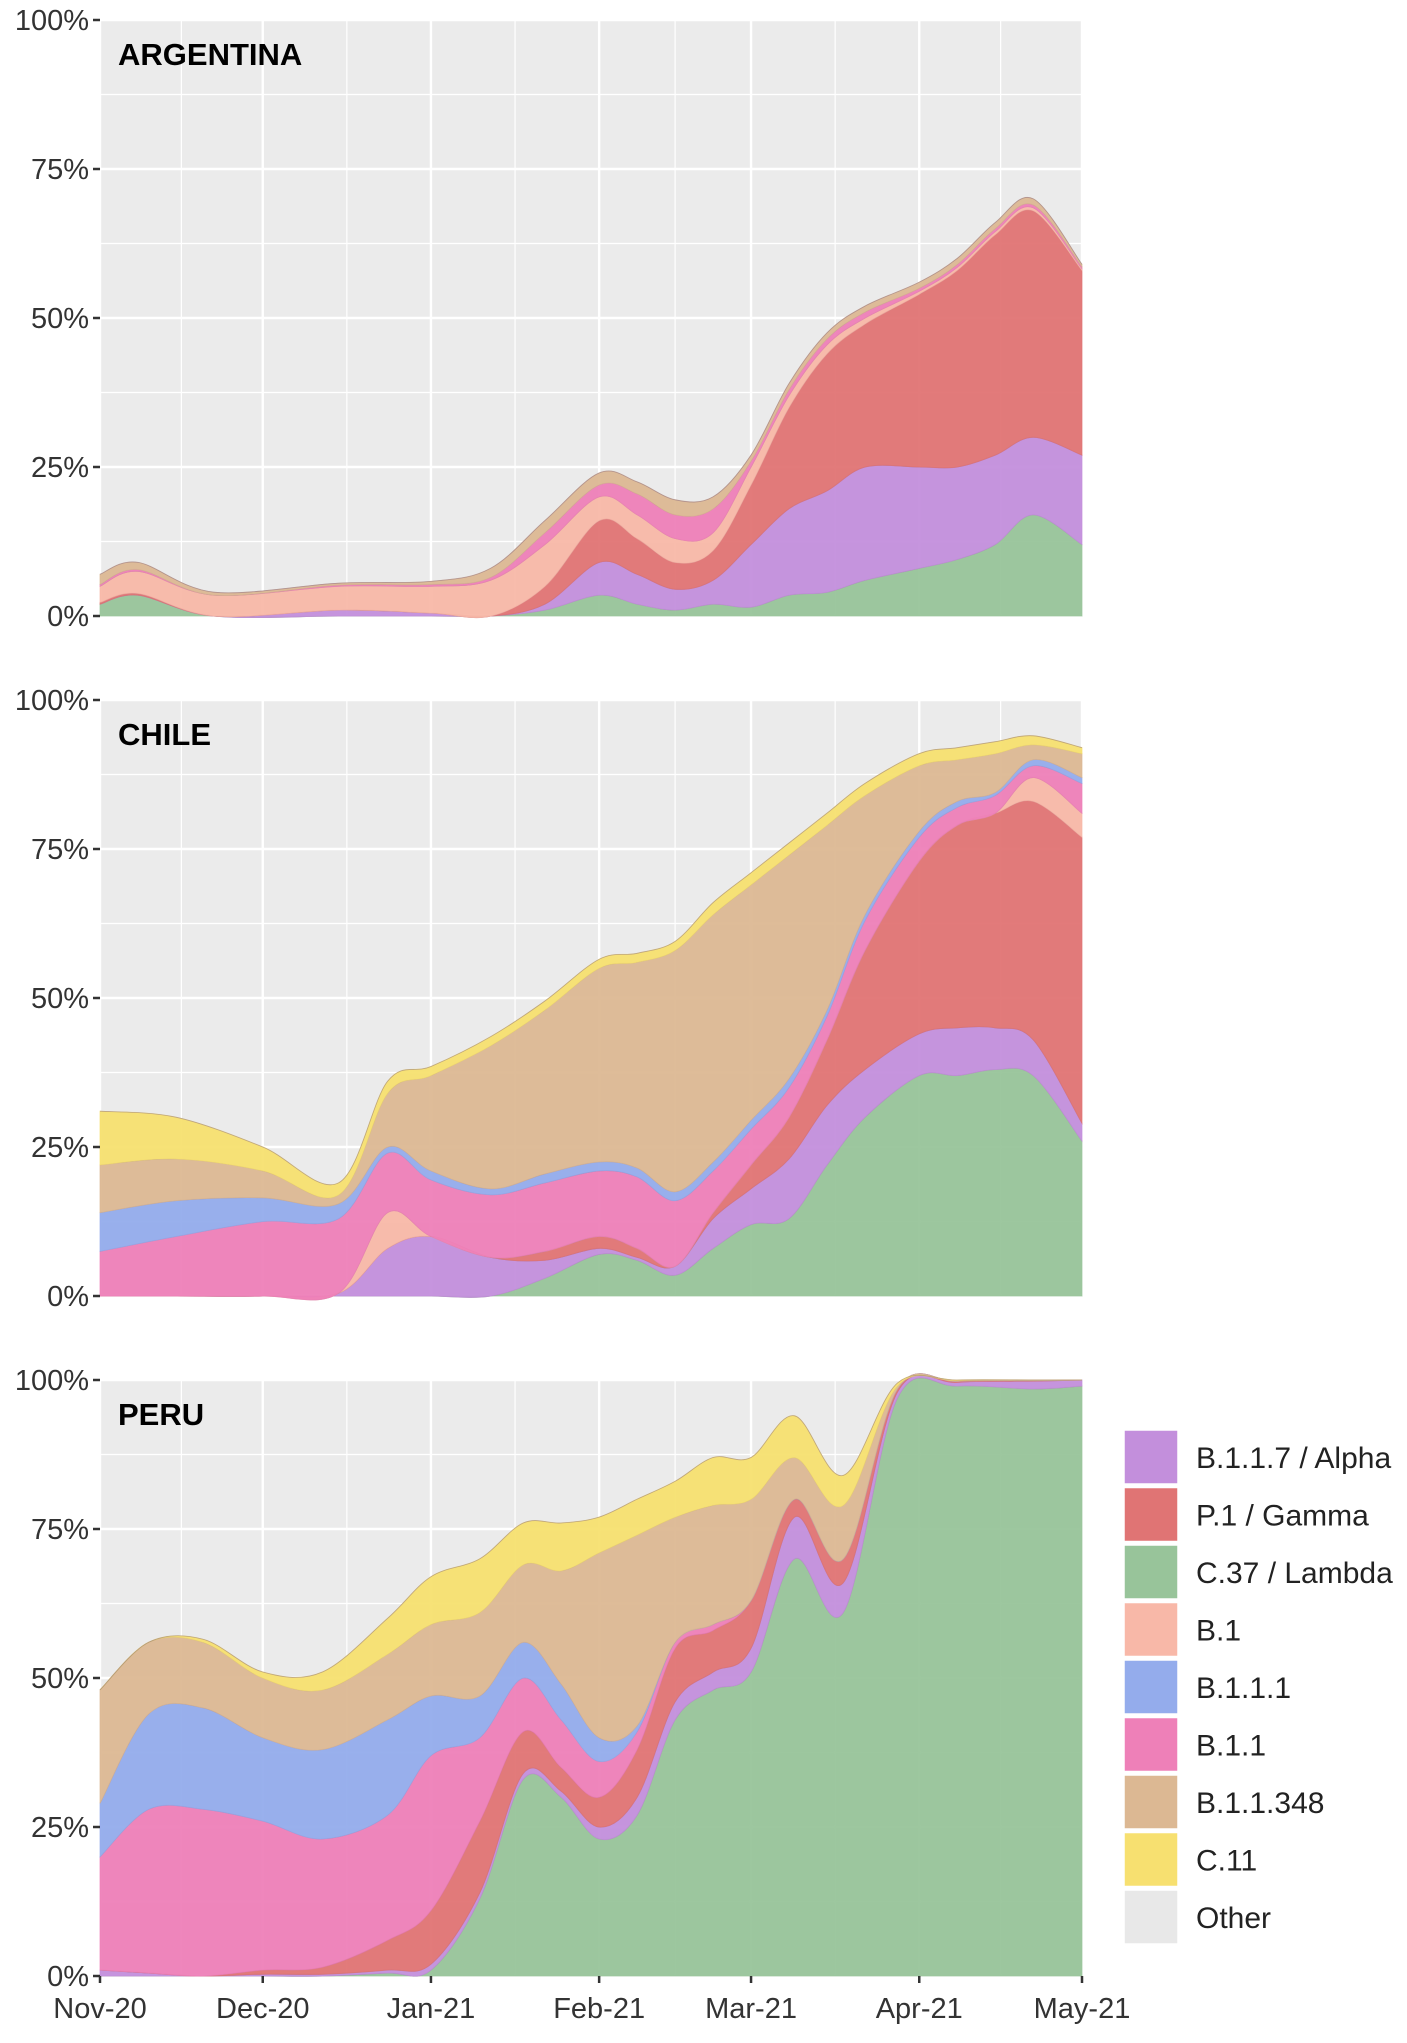 This screenshot has width=1407, height=2043. Describe the element at coordinates (751, 2009) in the screenshot. I see `x-tick-label: Mar-21` at that location.